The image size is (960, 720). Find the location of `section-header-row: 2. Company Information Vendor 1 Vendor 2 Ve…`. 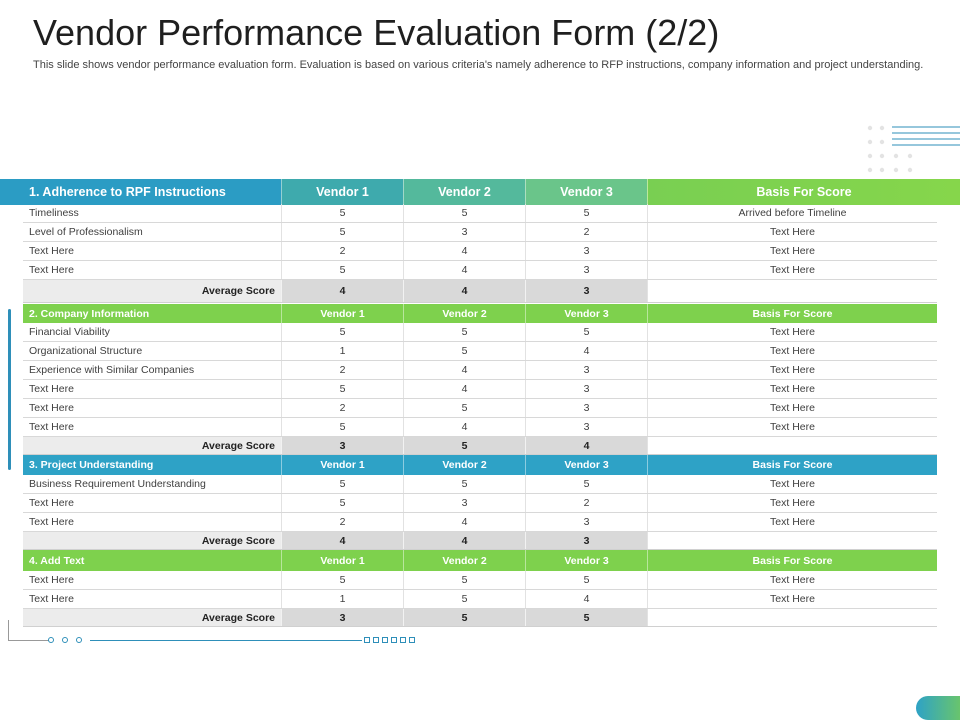

section-header-row: 2. Company Information Vendor 1 Vendor 2 Ve… is located at coordinates (480, 313).